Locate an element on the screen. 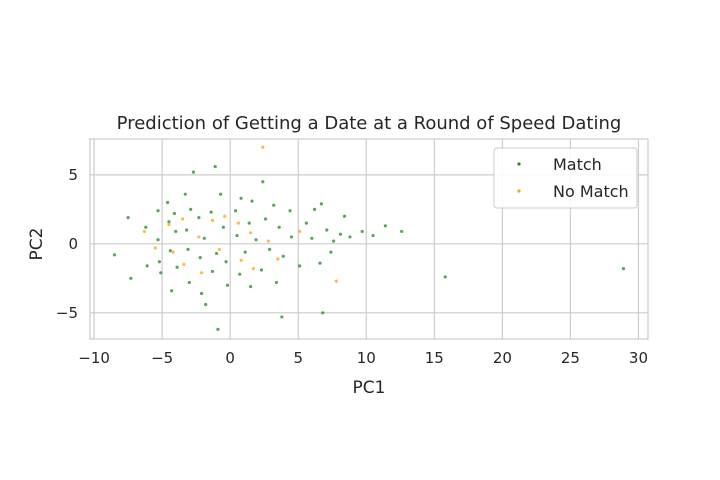 The width and height of the screenshot is (720, 480). x-axis-ticks: −10 −5 0 5 10 15 20 25 30 is located at coordinates (363, 358).